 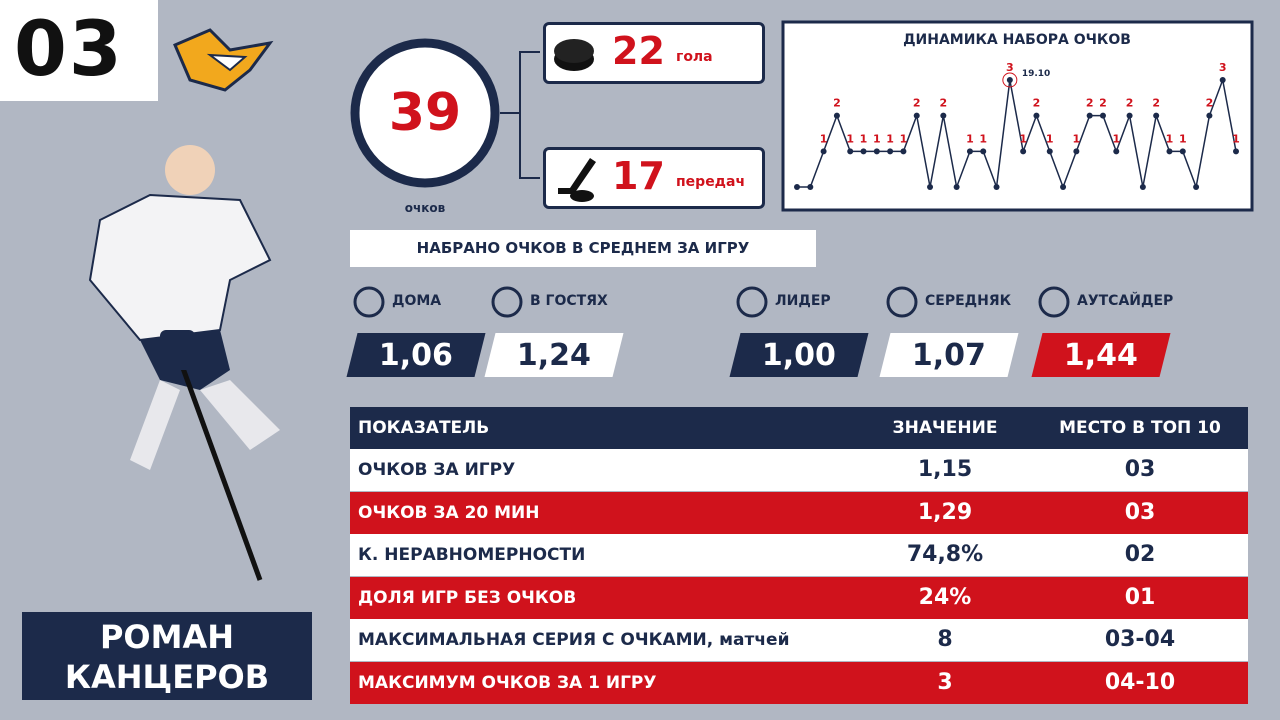 What do you see at coordinates (583, 248) in the screenshot?
I see `averages-title: НАБРАНО ОЧКОВ В СРЕДНЕМ ЗА ИГРУ` at bounding box center [583, 248].